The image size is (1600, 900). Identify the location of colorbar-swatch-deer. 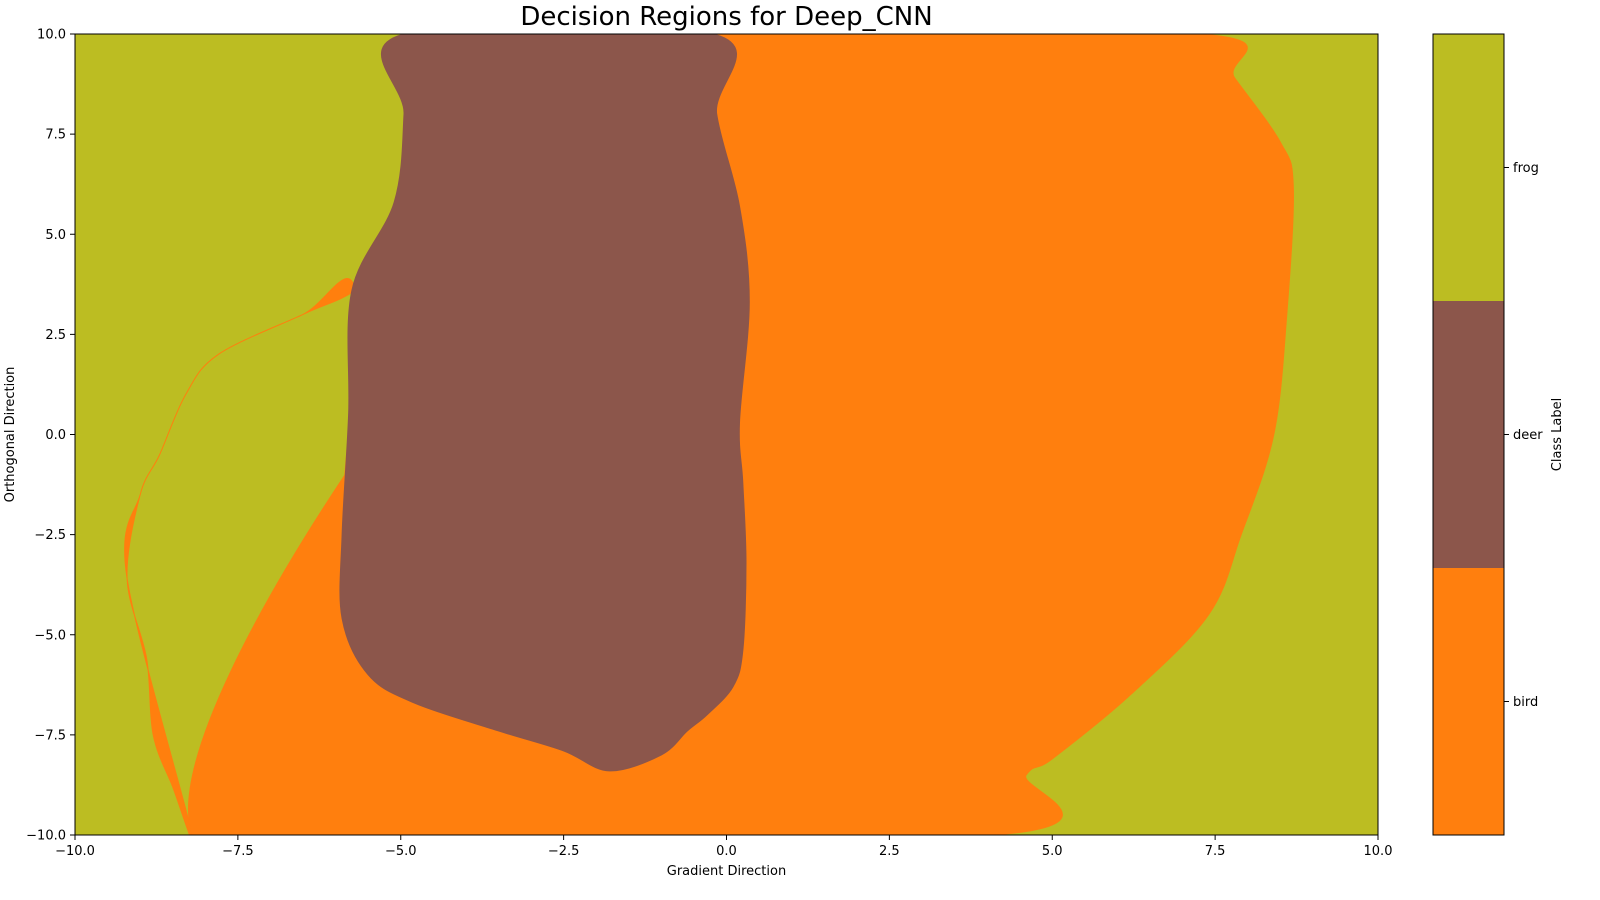
(1468, 434).